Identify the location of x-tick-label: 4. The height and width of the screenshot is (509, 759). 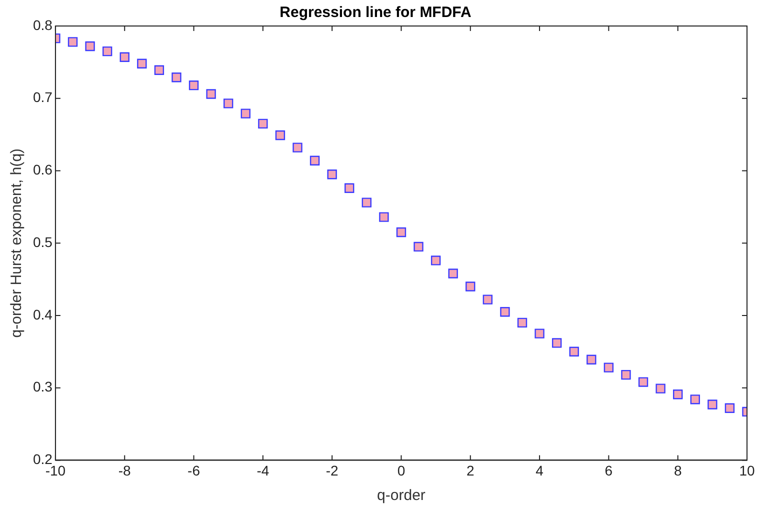
(540, 470).